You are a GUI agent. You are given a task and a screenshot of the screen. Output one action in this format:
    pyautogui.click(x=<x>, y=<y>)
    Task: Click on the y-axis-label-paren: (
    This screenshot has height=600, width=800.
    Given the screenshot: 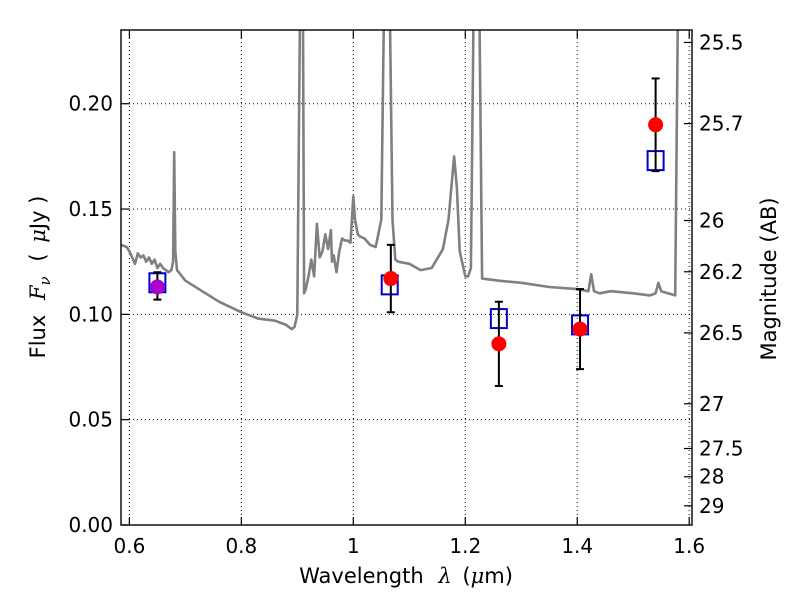 What is the action you would take?
    pyautogui.click(x=38, y=257)
    